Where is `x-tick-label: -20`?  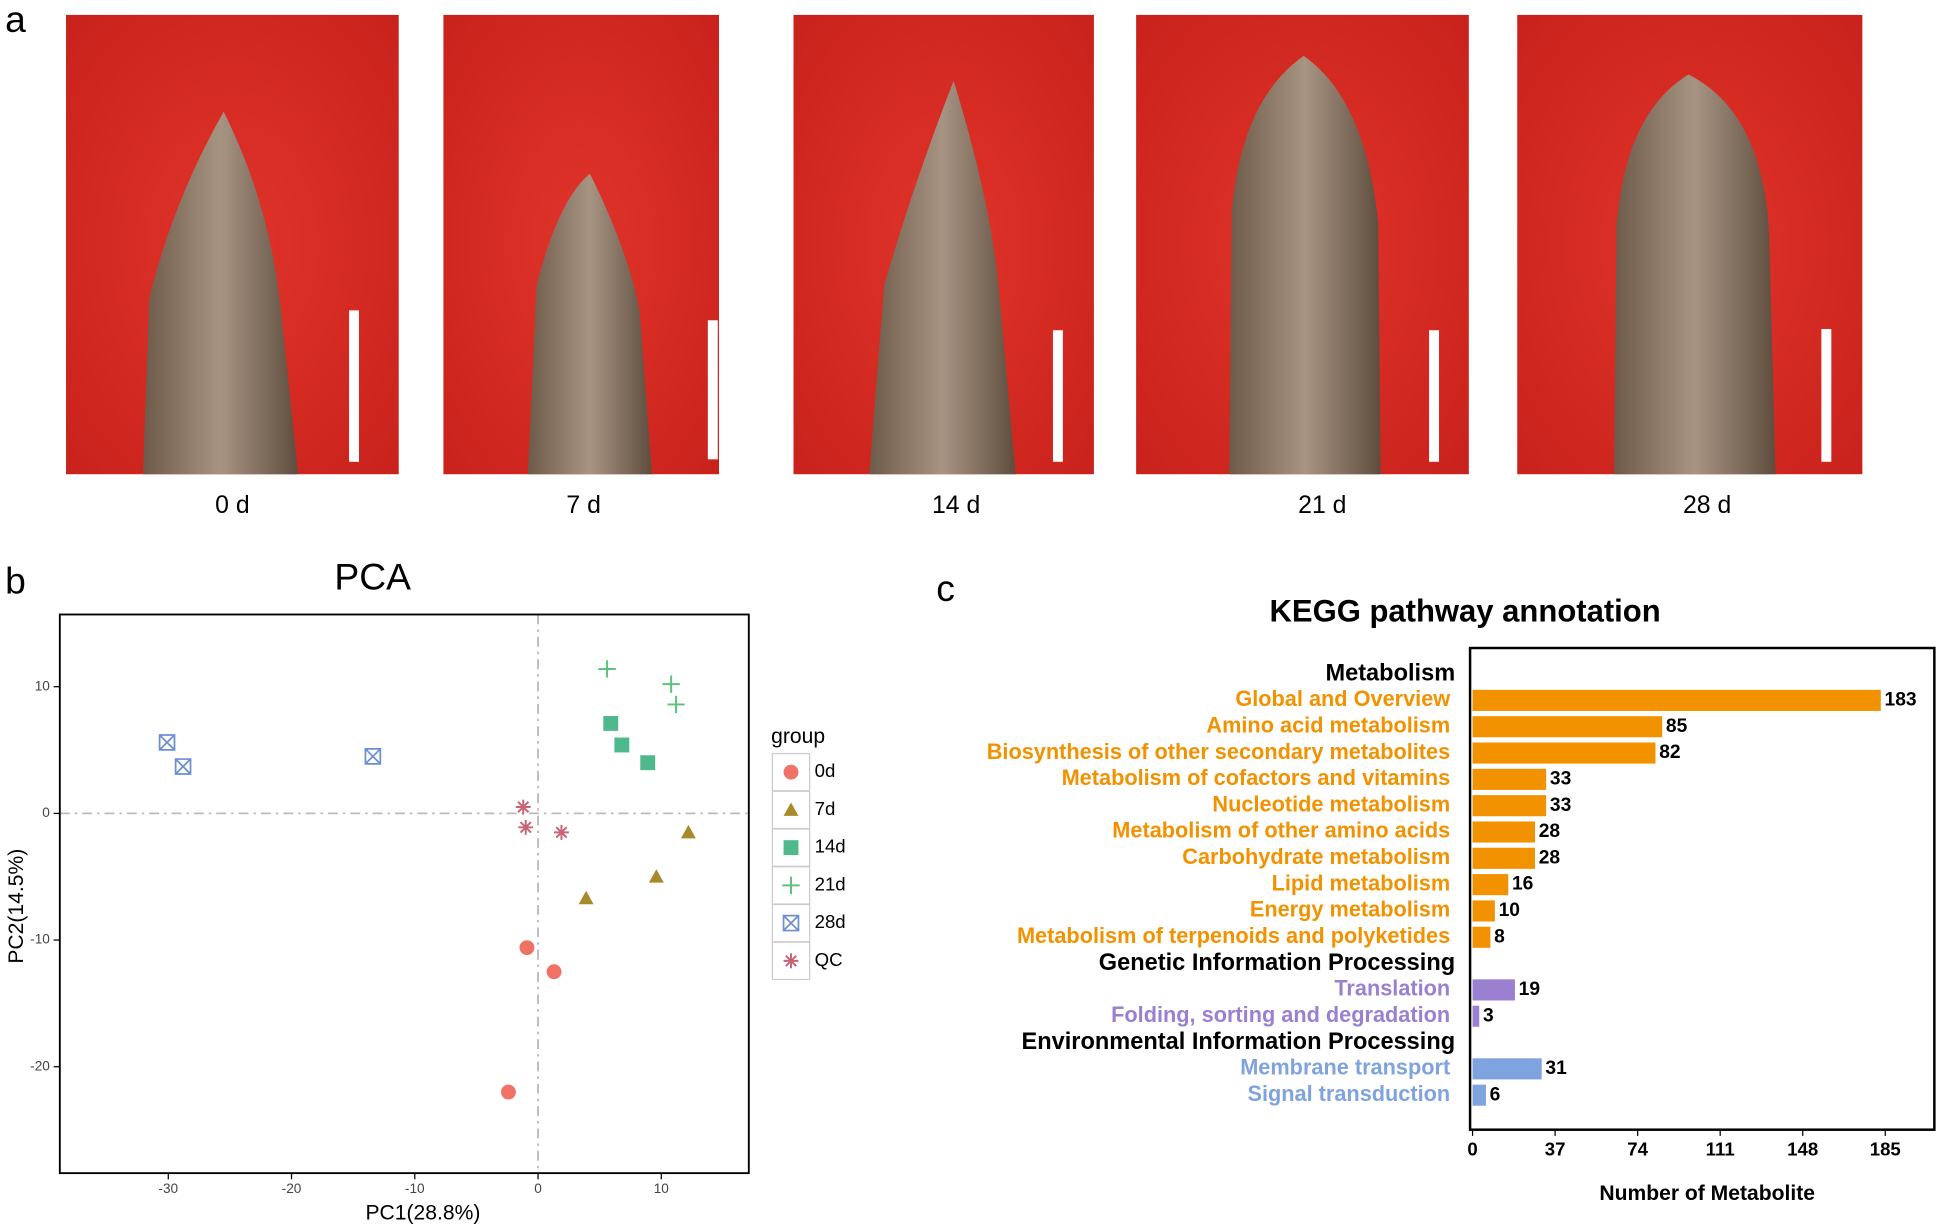
x-tick-label: -20 is located at coordinates (292, 1188).